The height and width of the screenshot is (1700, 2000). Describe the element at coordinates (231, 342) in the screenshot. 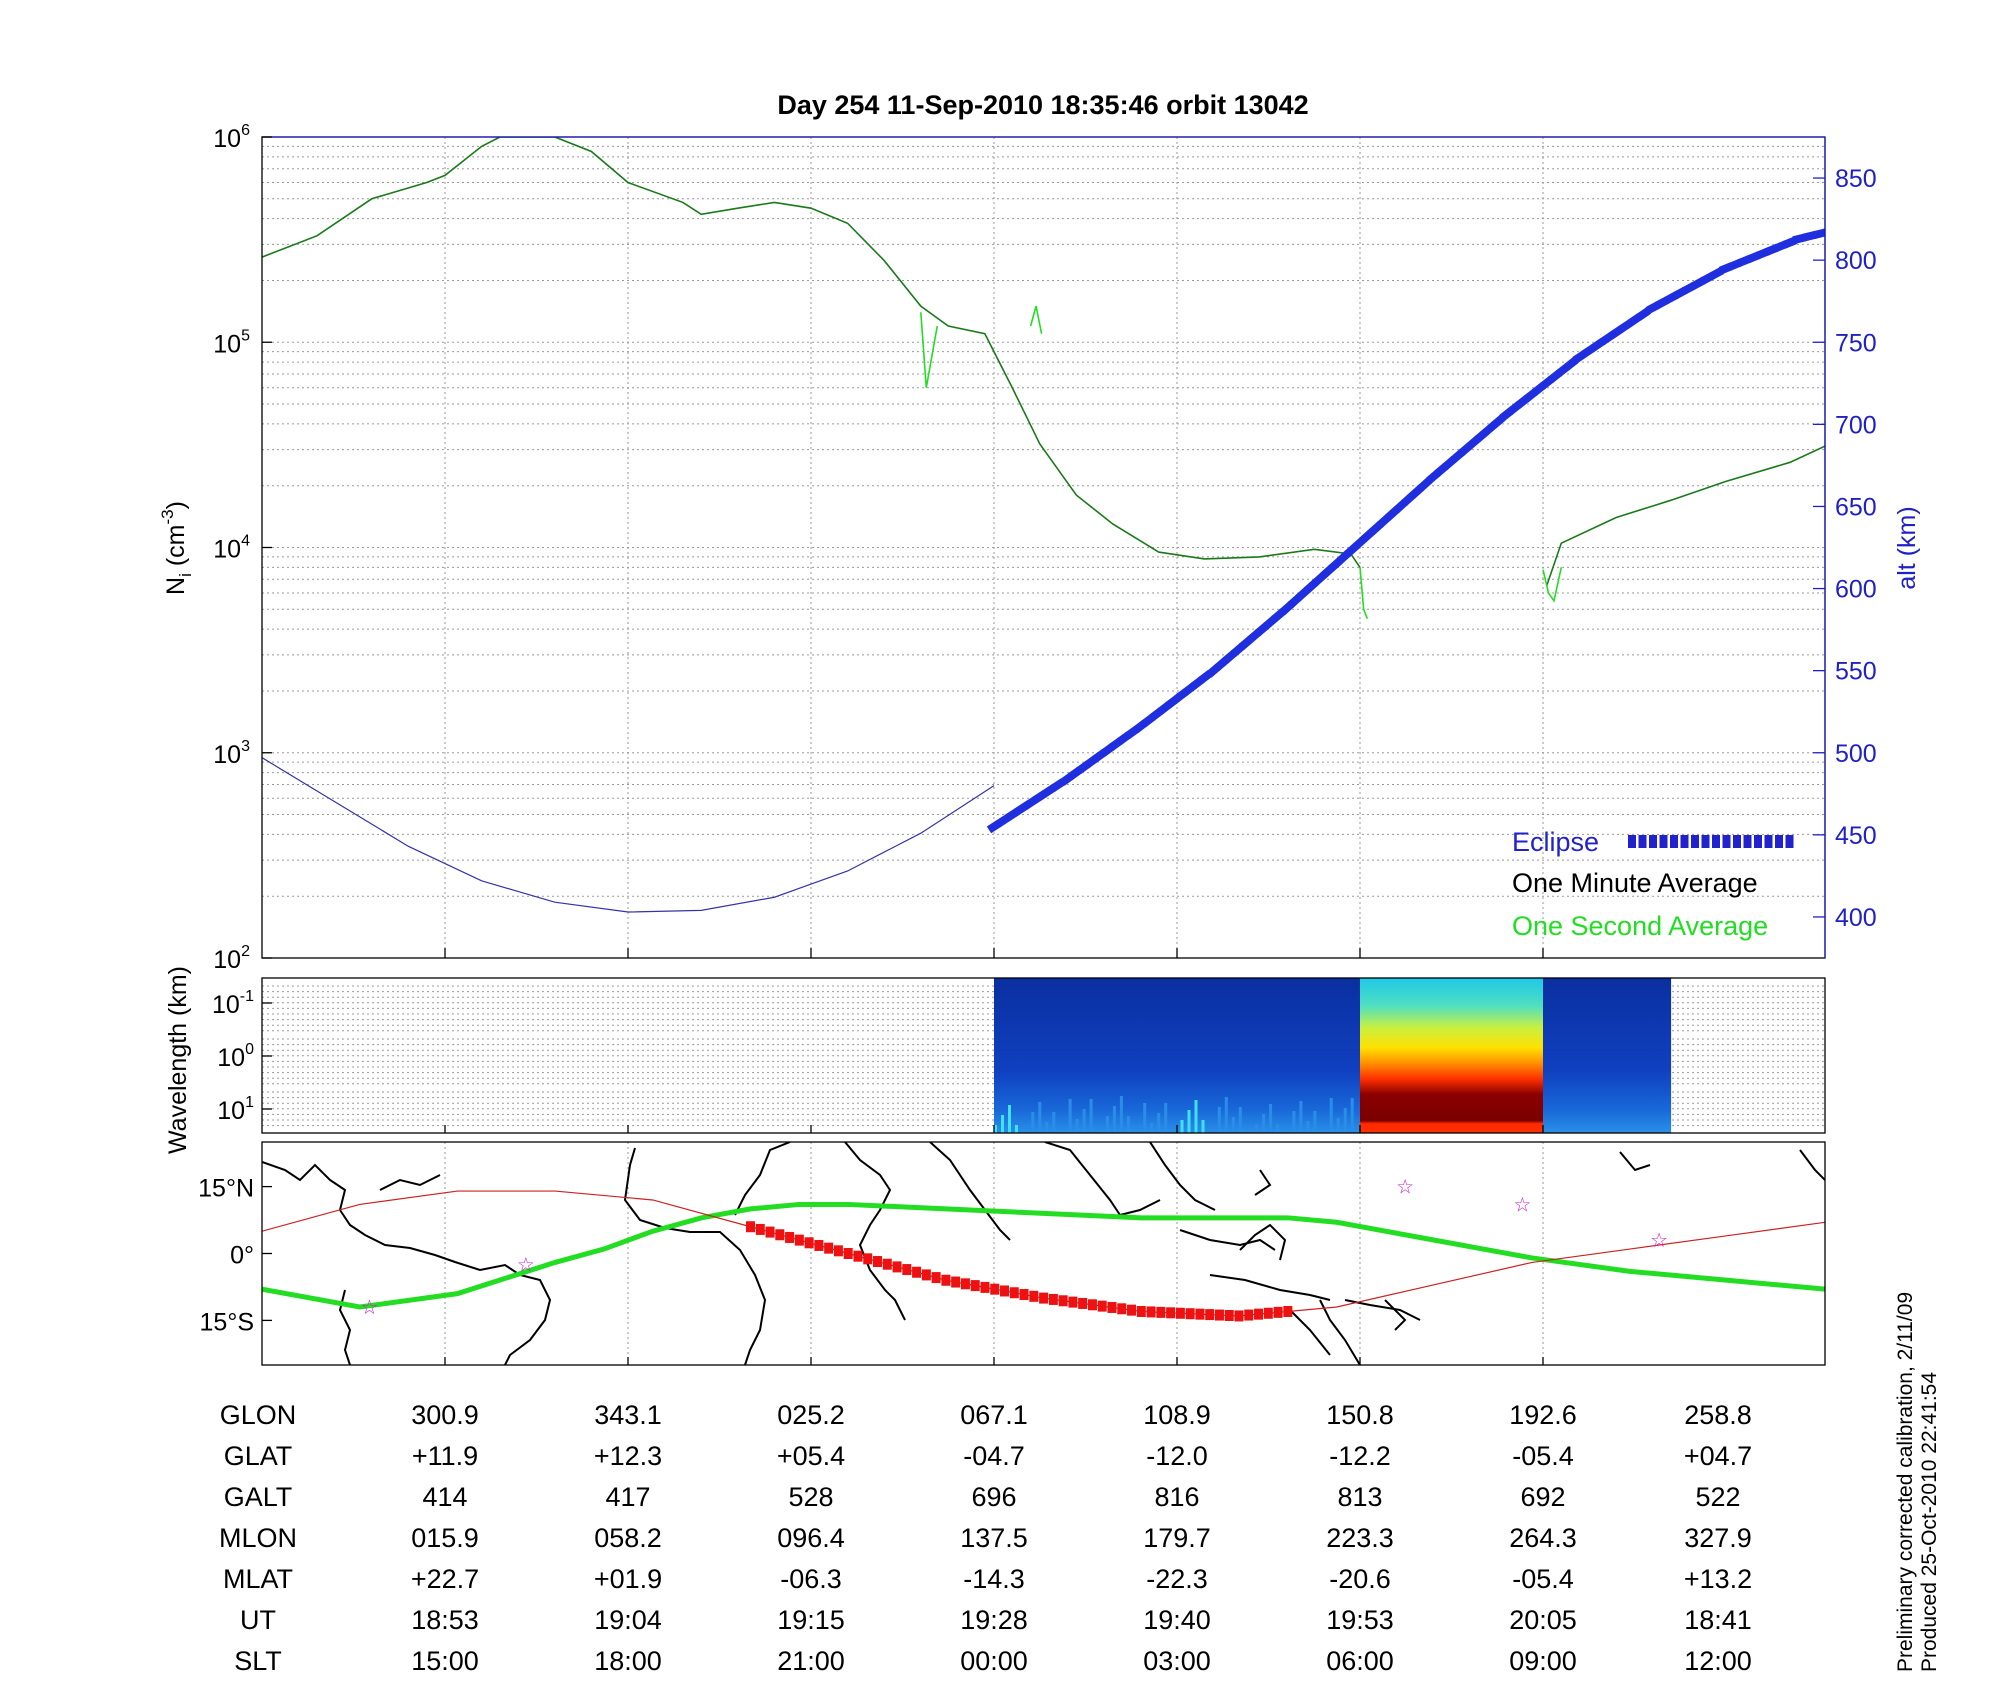

I see `y-tick-label-left: 10⁵` at that location.